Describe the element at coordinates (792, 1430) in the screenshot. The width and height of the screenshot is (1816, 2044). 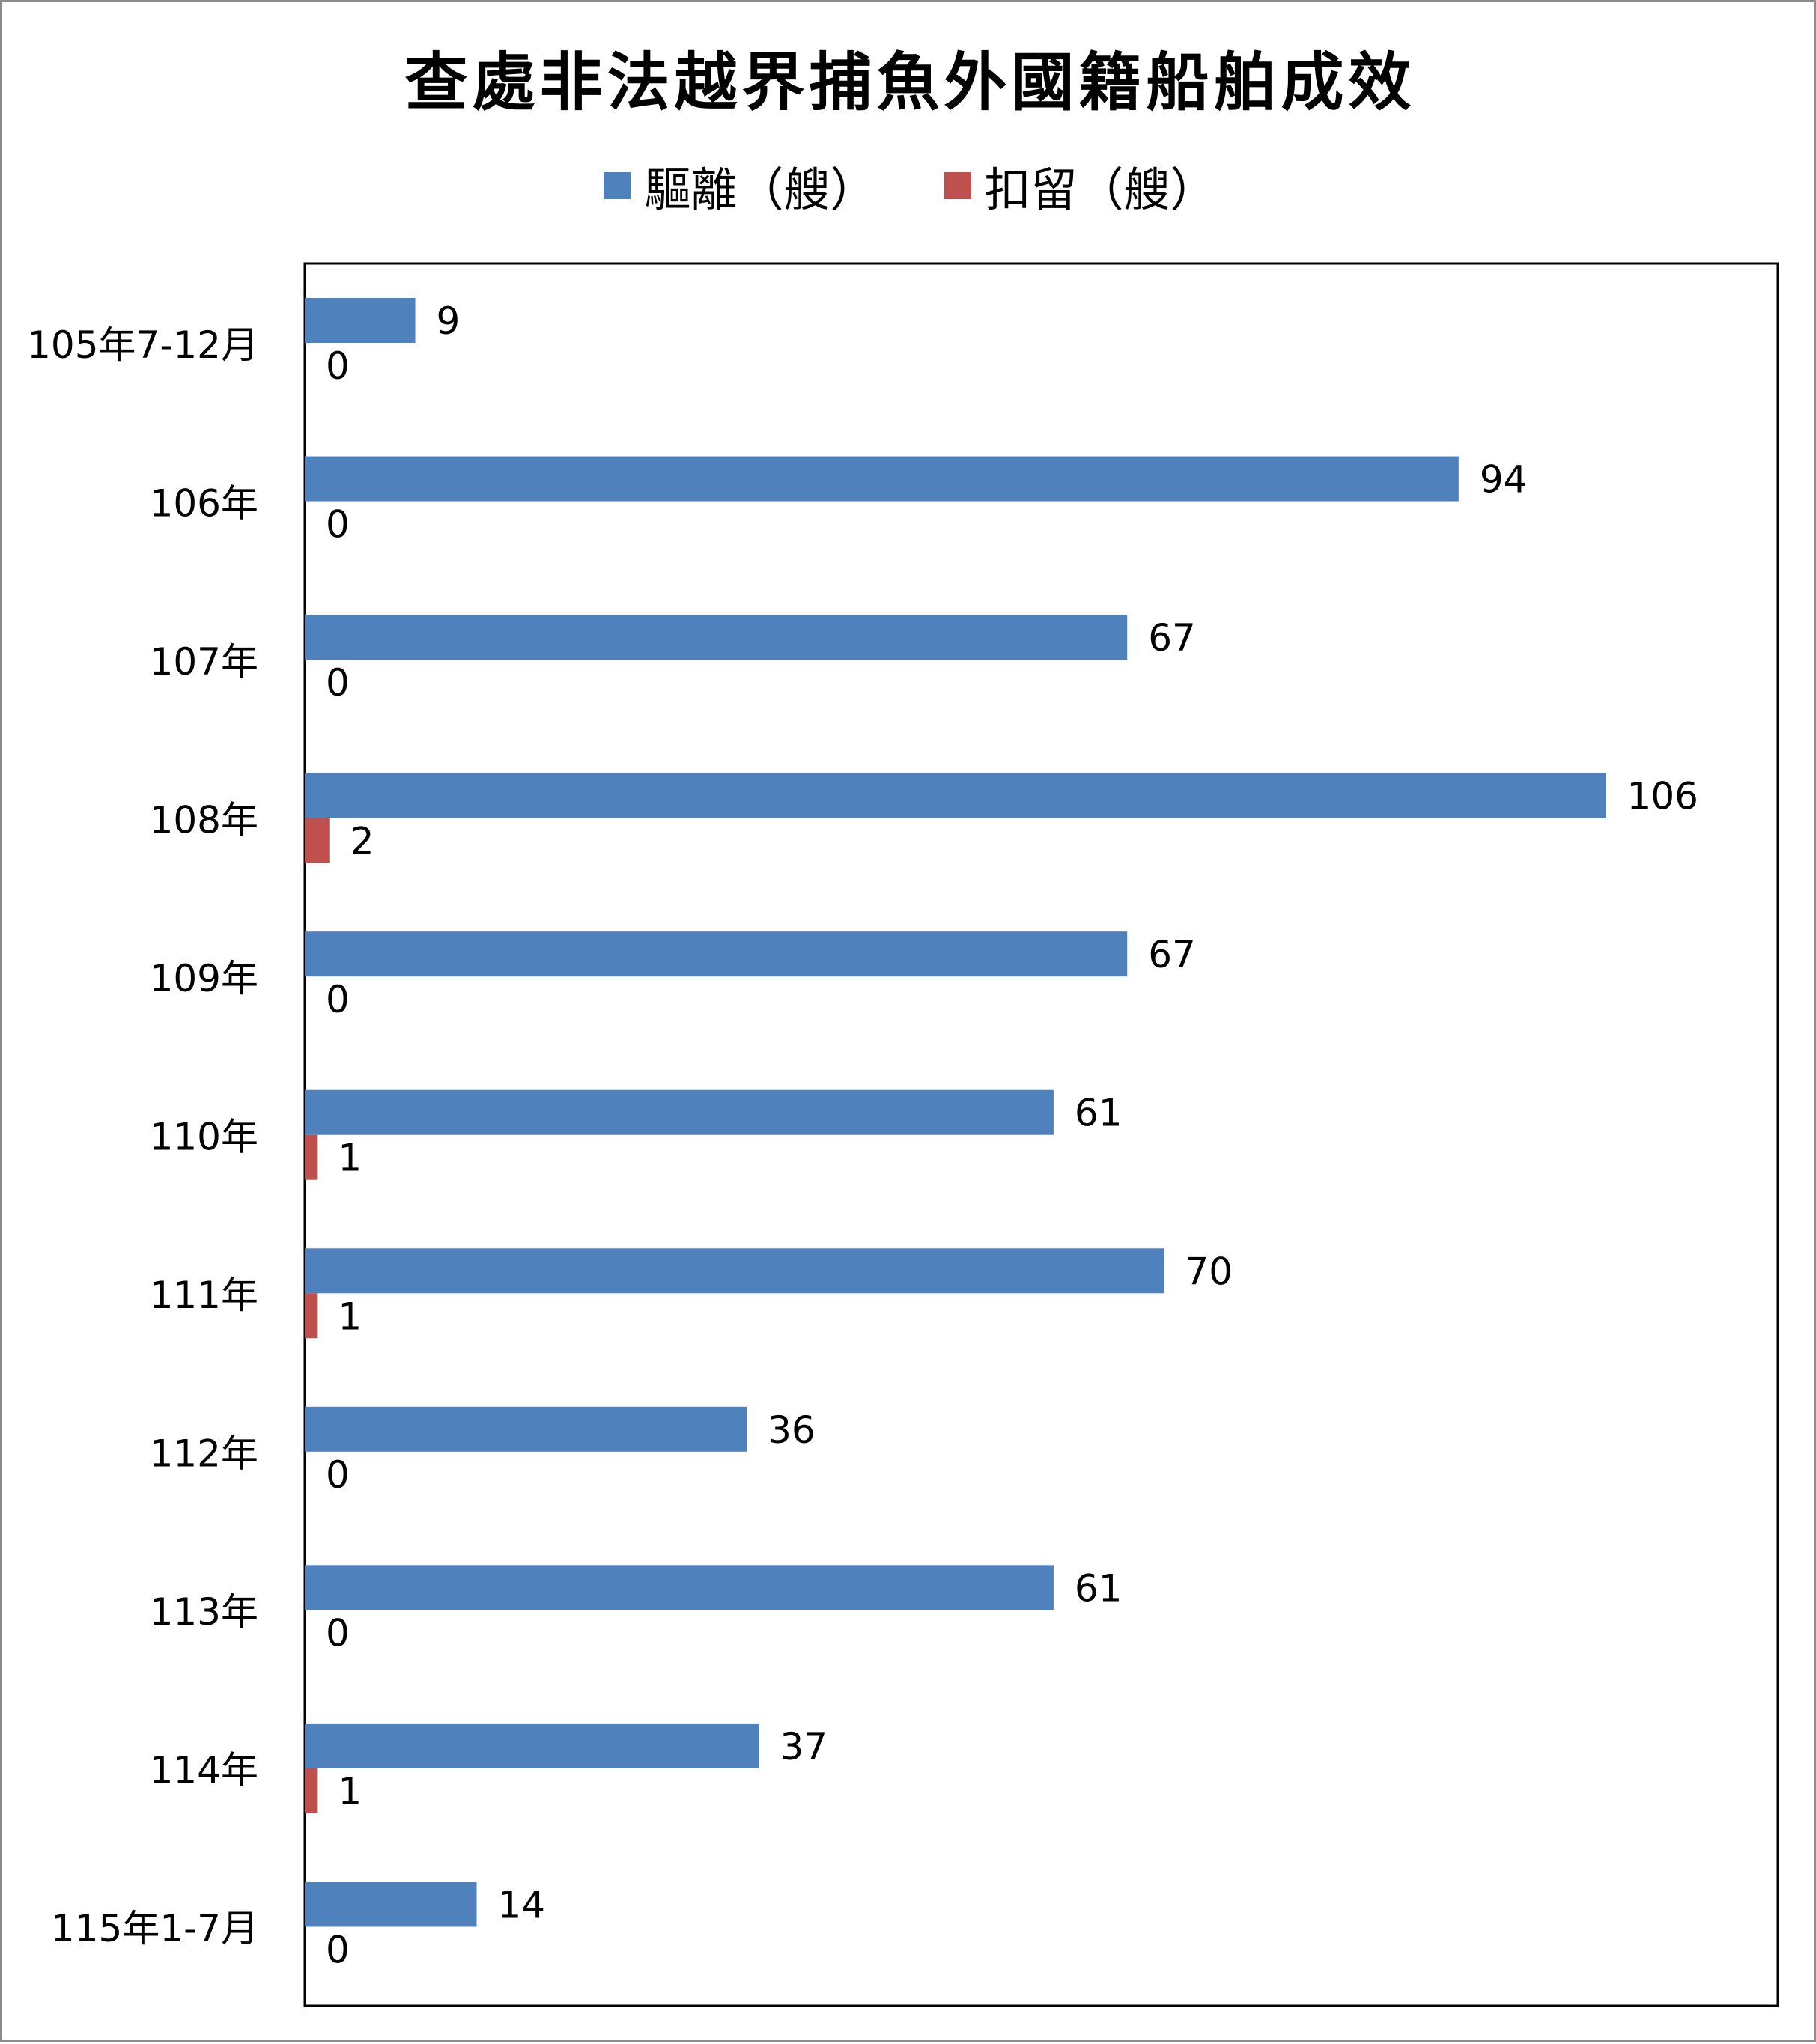
I see `data-label-expelled: 36` at that location.